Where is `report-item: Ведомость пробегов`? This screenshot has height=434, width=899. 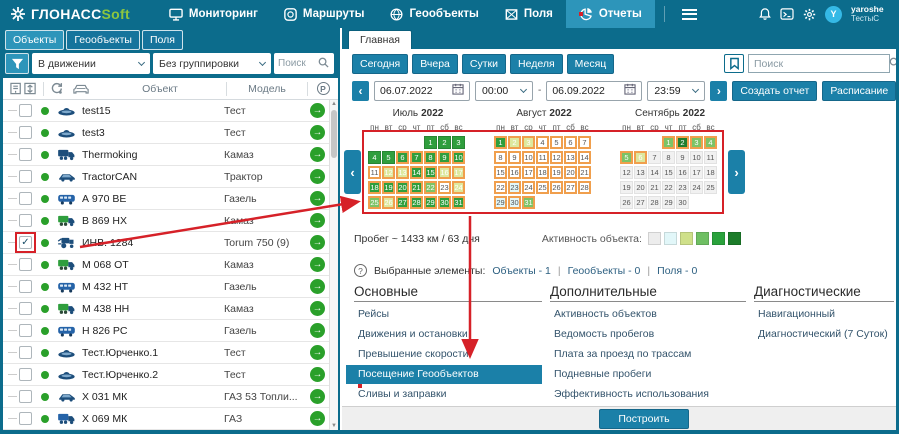
report-item: Ведомость пробегов is located at coordinates (604, 334).